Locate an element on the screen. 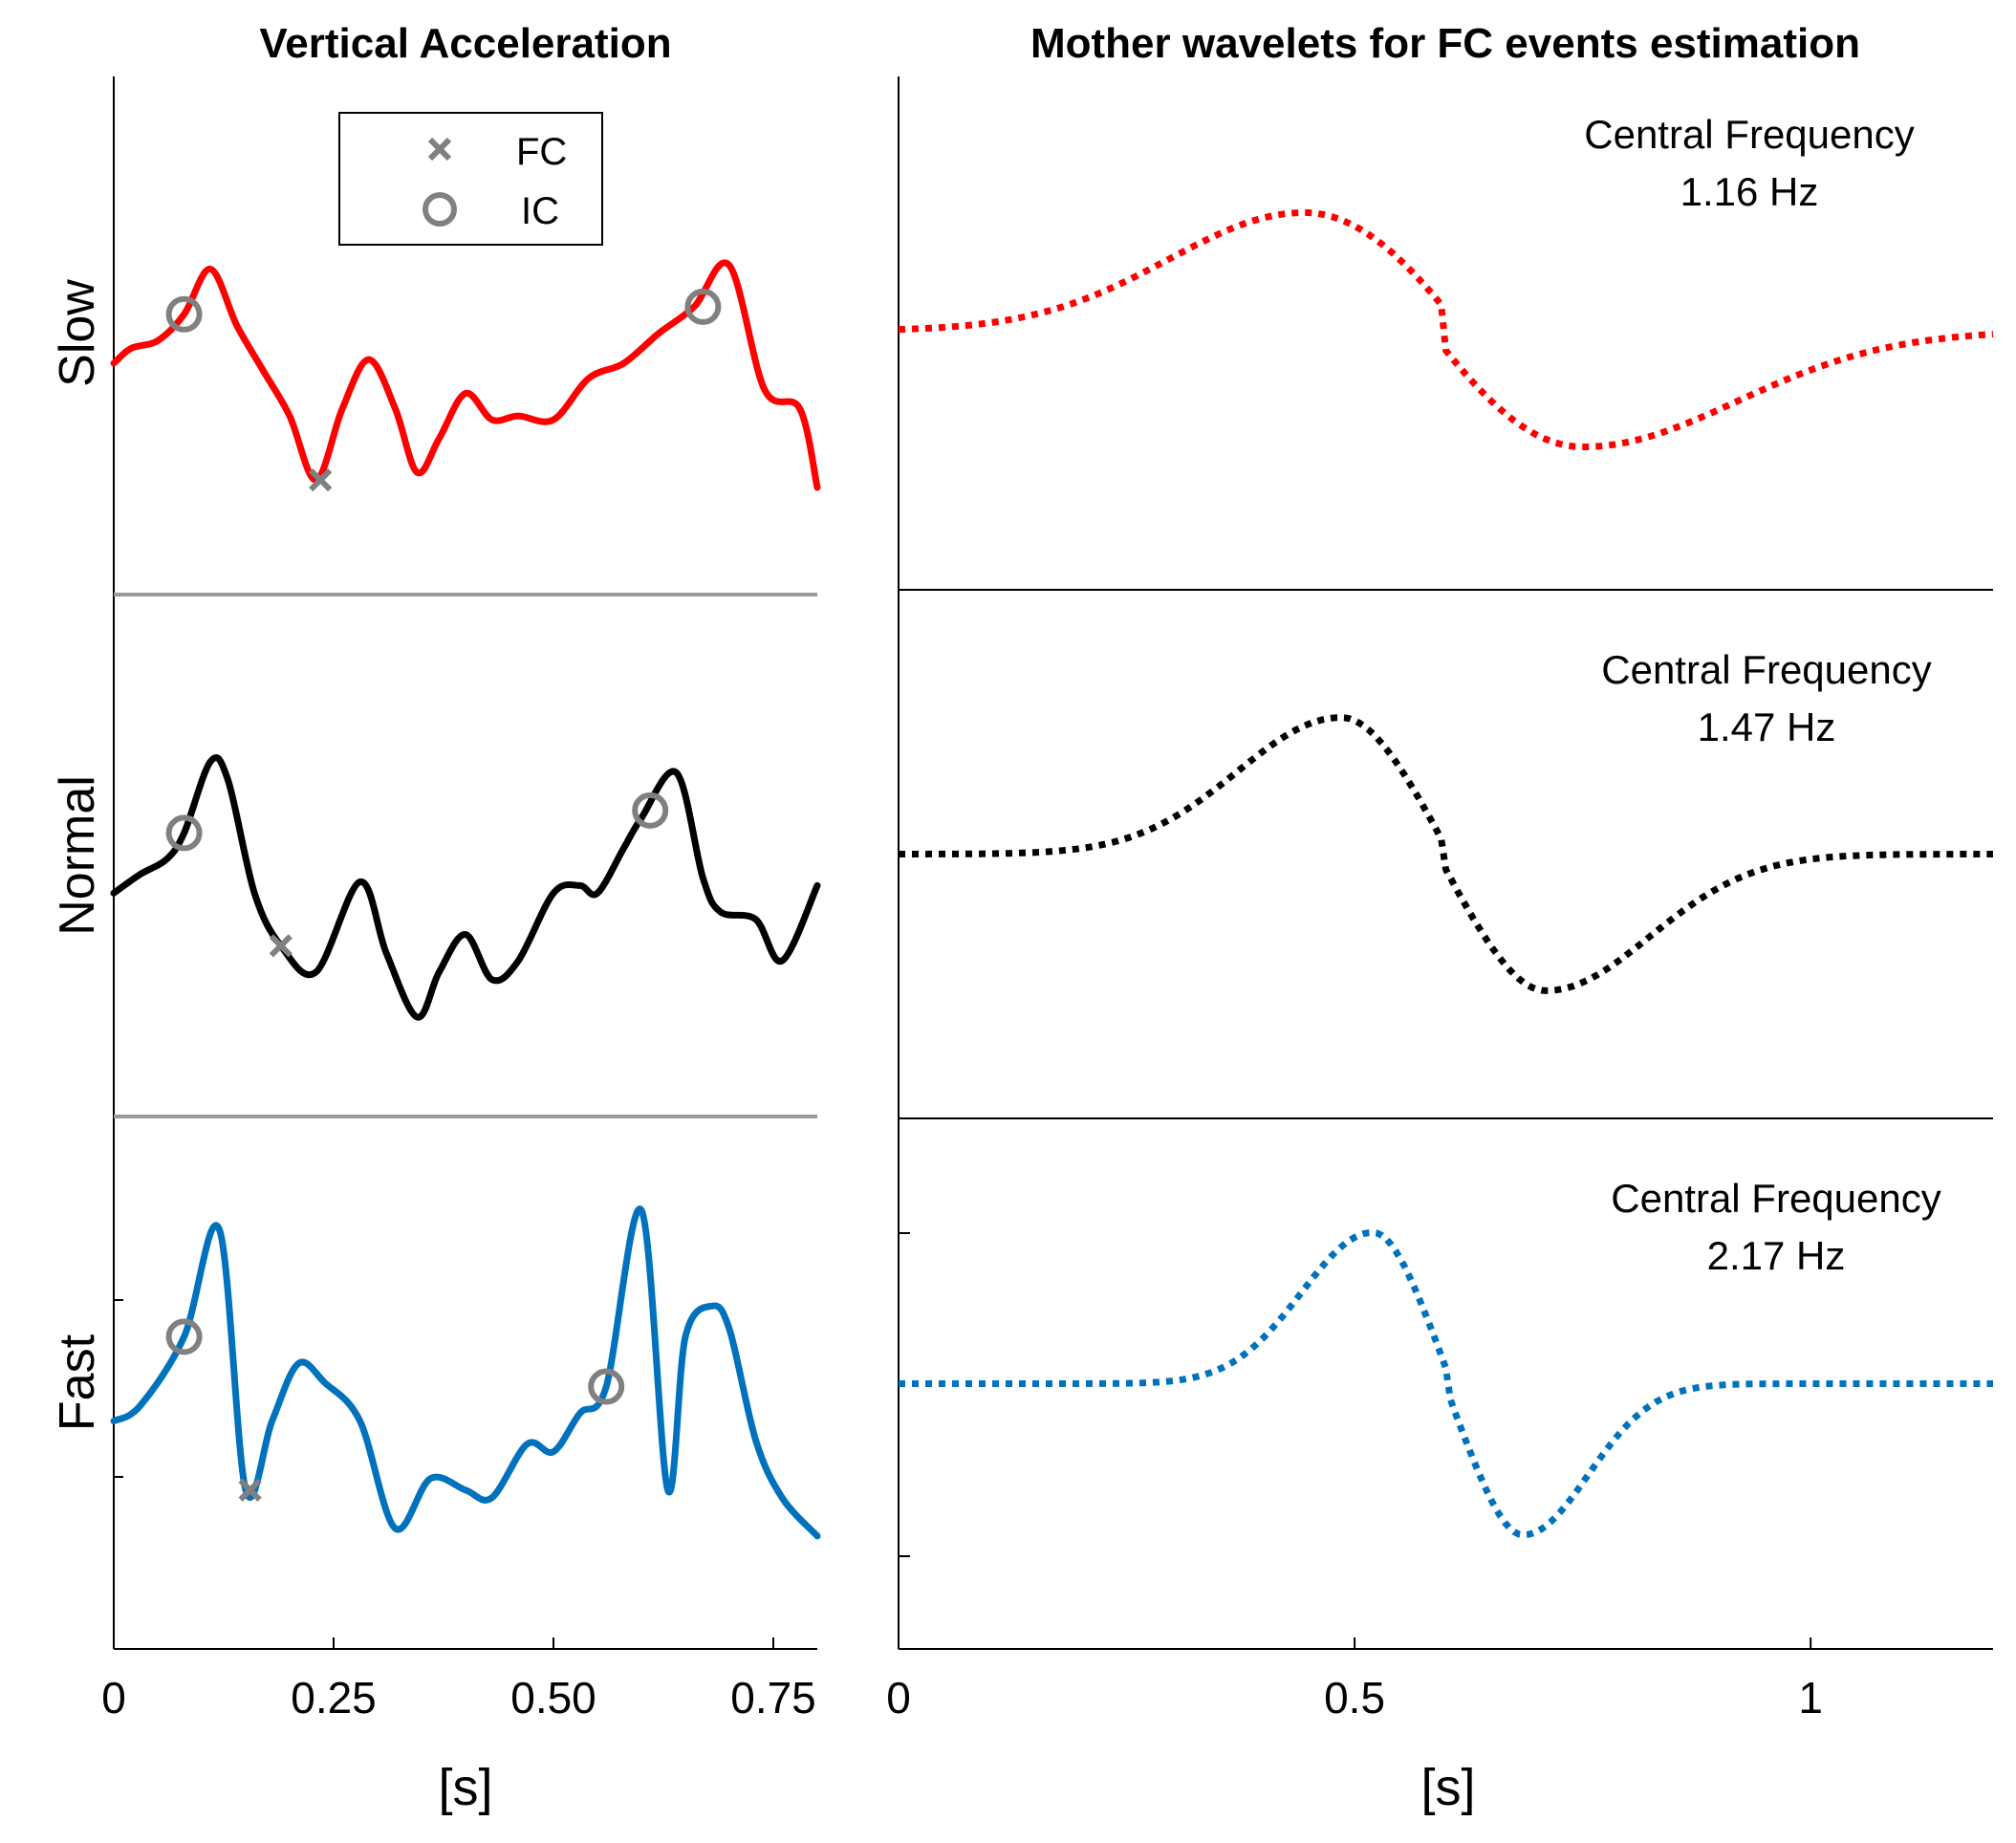 Image resolution: width=2016 pixels, height=1843 pixels. central-frequency-value: 2.17 Hz is located at coordinates (1776, 1255).